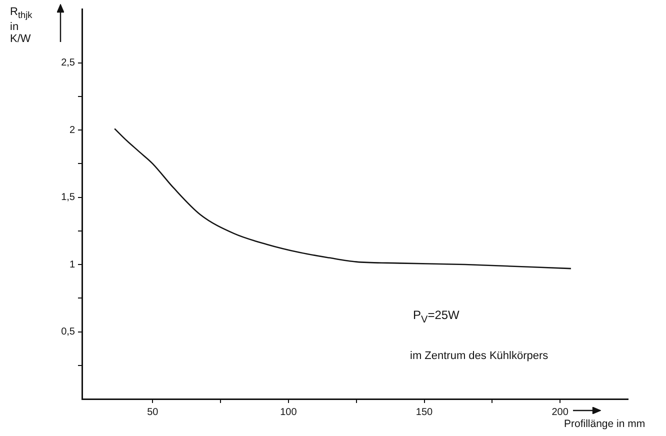 The height and width of the screenshot is (436, 666). What do you see at coordinates (68, 198) in the screenshot?
I see `y-tick-label: 1,5` at bounding box center [68, 198].